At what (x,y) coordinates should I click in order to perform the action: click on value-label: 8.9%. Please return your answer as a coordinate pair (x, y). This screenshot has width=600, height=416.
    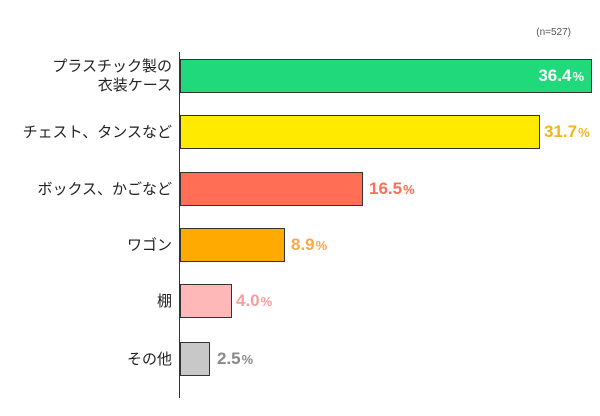
    Looking at the image, I should click on (309, 245).